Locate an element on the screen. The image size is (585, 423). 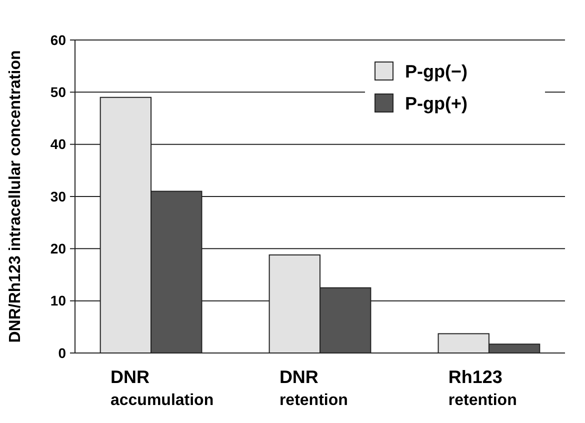
y-tick-label: 40 is located at coordinates (58, 144).